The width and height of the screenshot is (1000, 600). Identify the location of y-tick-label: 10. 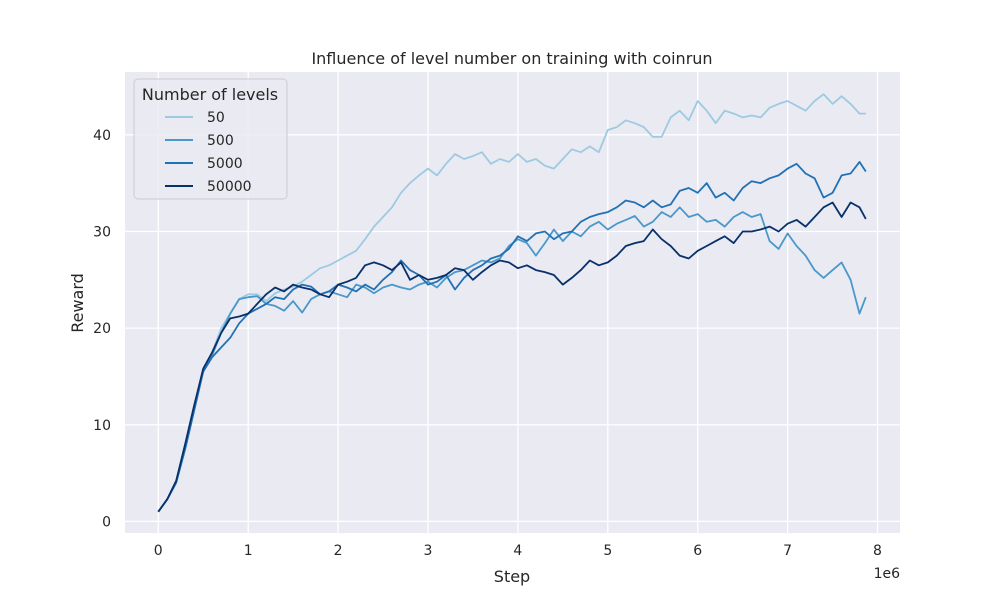
(102, 426).